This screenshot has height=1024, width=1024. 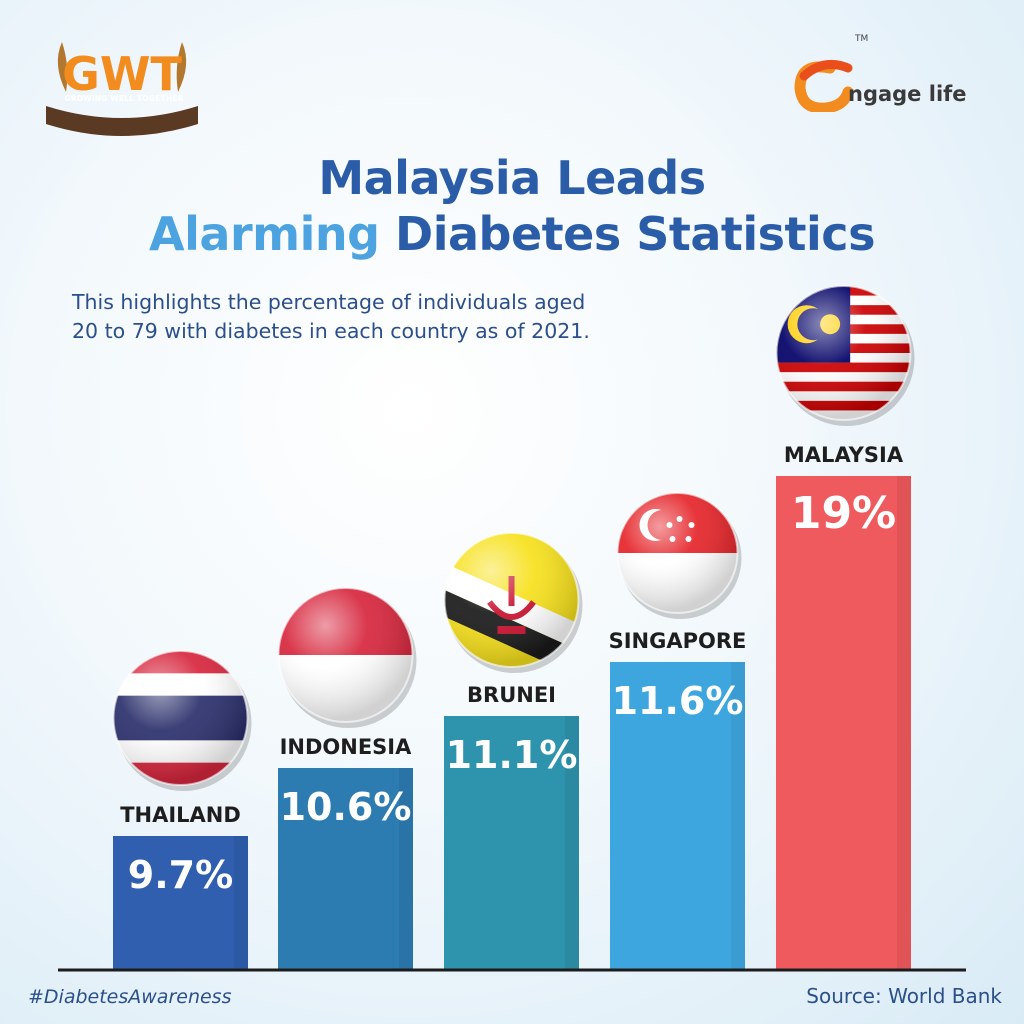 What do you see at coordinates (180, 903) in the screenshot?
I see `bar-thailand` at bounding box center [180, 903].